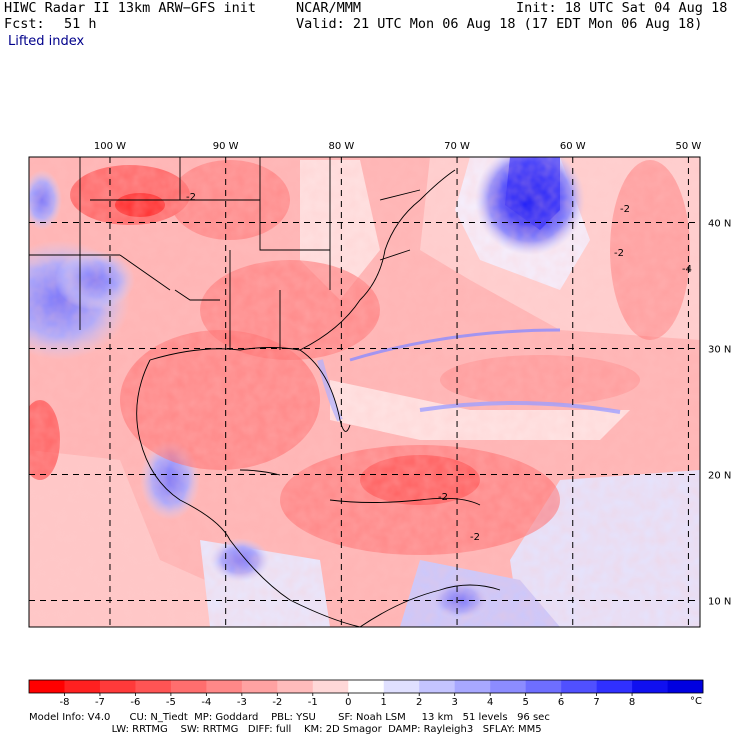 The height and width of the screenshot is (740, 740). Describe the element at coordinates (46, 41) in the screenshot. I see `field-name: Lifted index` at that location.